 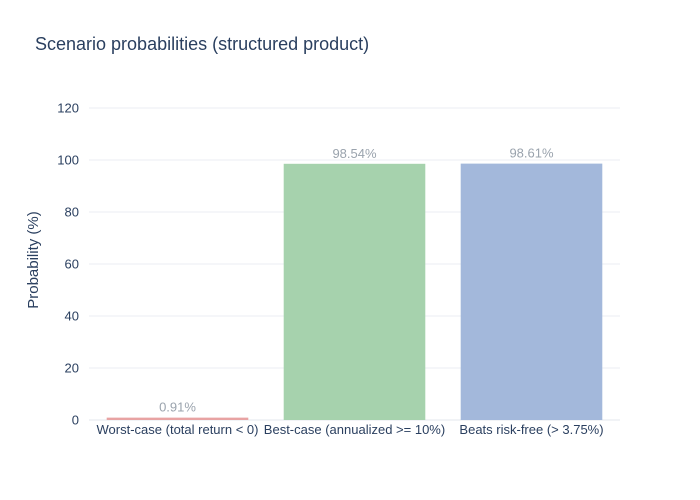 I want to click on y-tick-label: 0, so click(x=75, y=420).